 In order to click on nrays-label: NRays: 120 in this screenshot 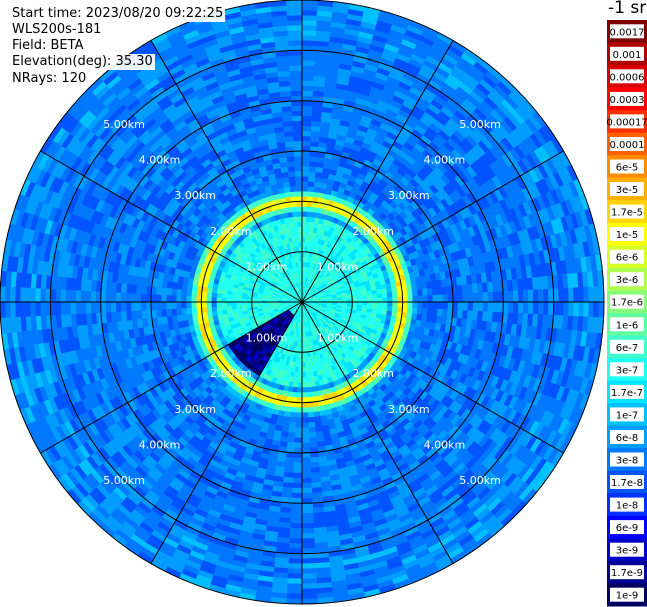, I will do `click(49, 79)`.